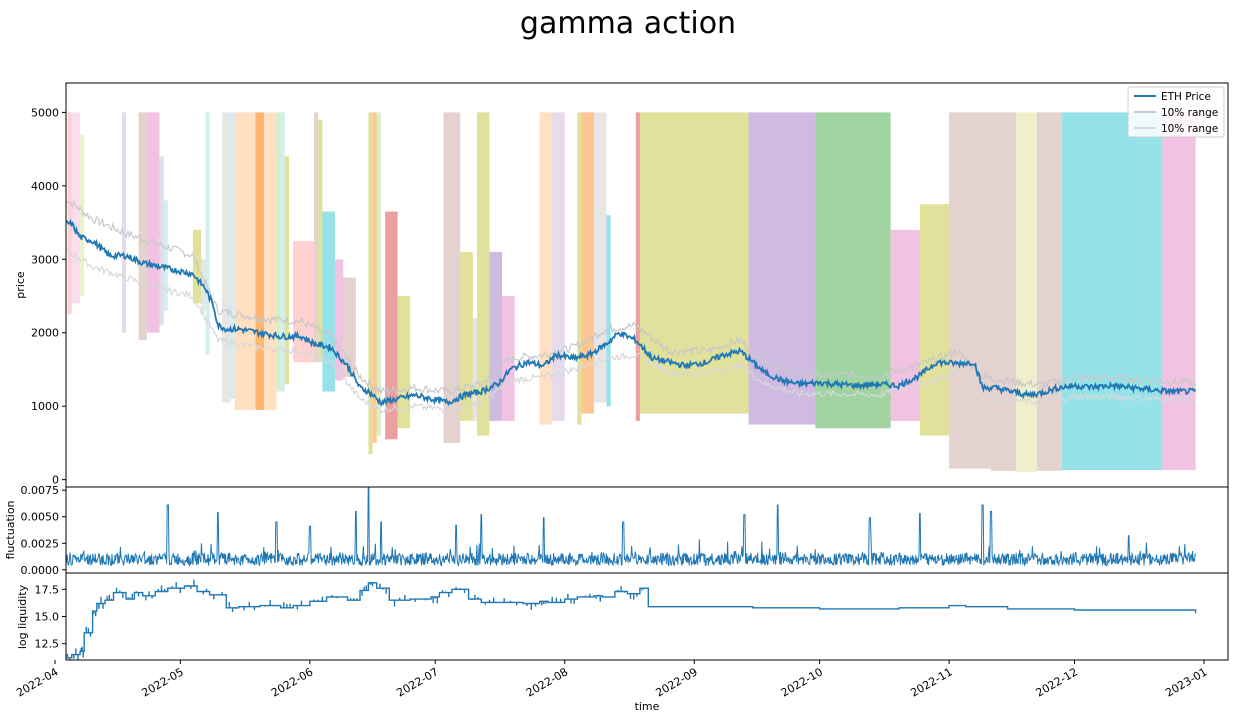 This screenshot has width=1235, height=720. What do you see at coordinates (45, 186) in the screenshot?
I see `y-tick-label: 4000` at bounding box center [45, 186].